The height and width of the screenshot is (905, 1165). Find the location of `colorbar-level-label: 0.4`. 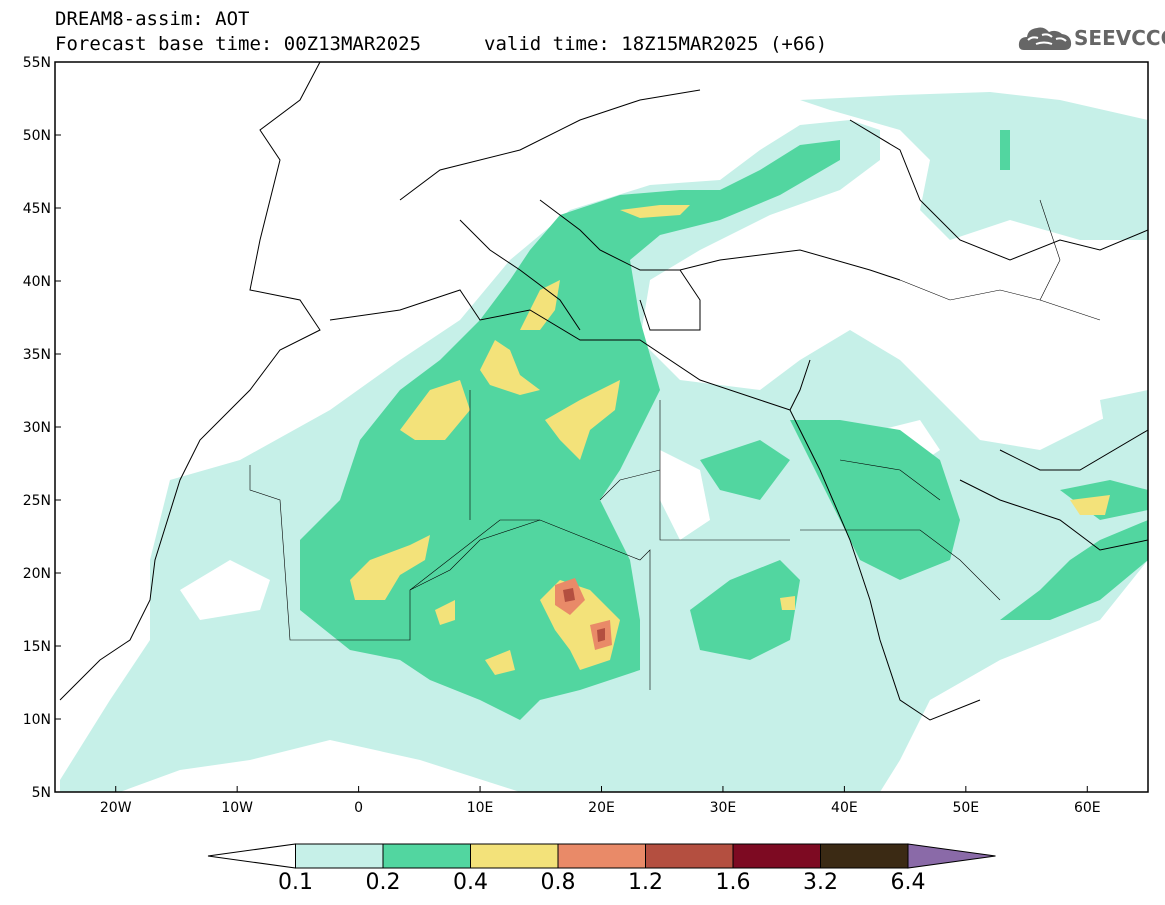

colorbar-level-label: 0.4 is located at coordinates (470, 882).